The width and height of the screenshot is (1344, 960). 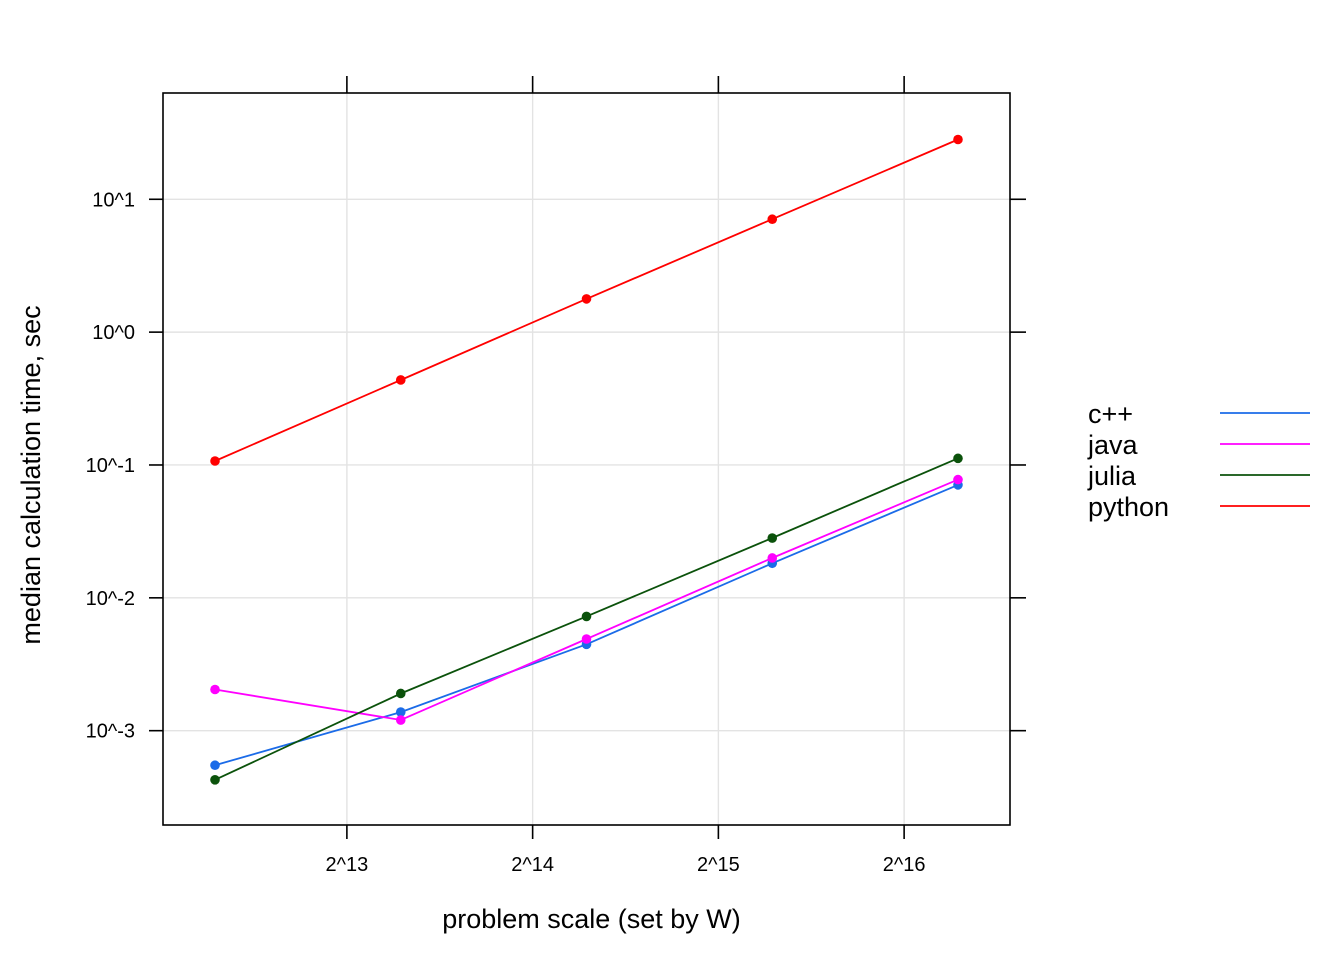 I want to click on x-tick-label: 2^14, so click(x=532, y=865).